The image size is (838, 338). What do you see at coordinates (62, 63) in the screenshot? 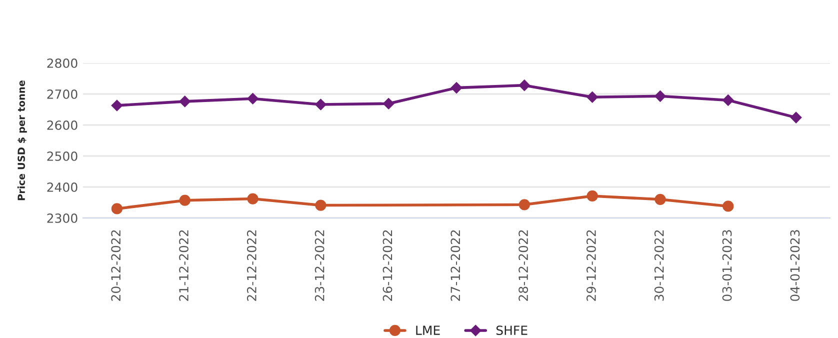
I see `y-tick-label: 2800` at bounding box center [62, 63].